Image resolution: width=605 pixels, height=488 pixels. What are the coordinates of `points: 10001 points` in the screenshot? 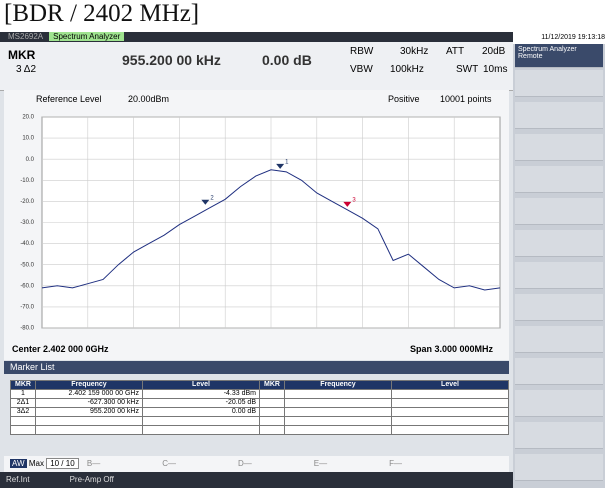 It's located at (466, 99).